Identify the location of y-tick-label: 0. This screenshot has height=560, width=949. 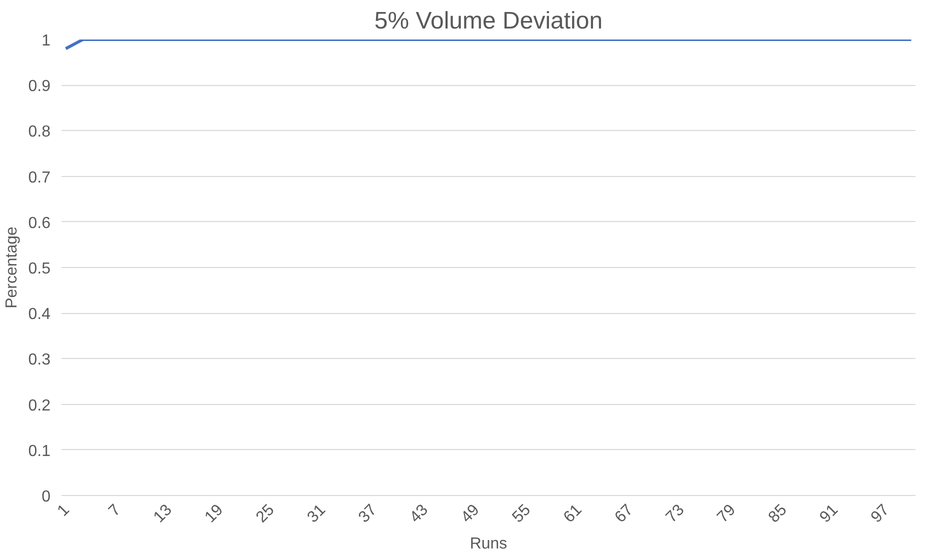
(46, 497).